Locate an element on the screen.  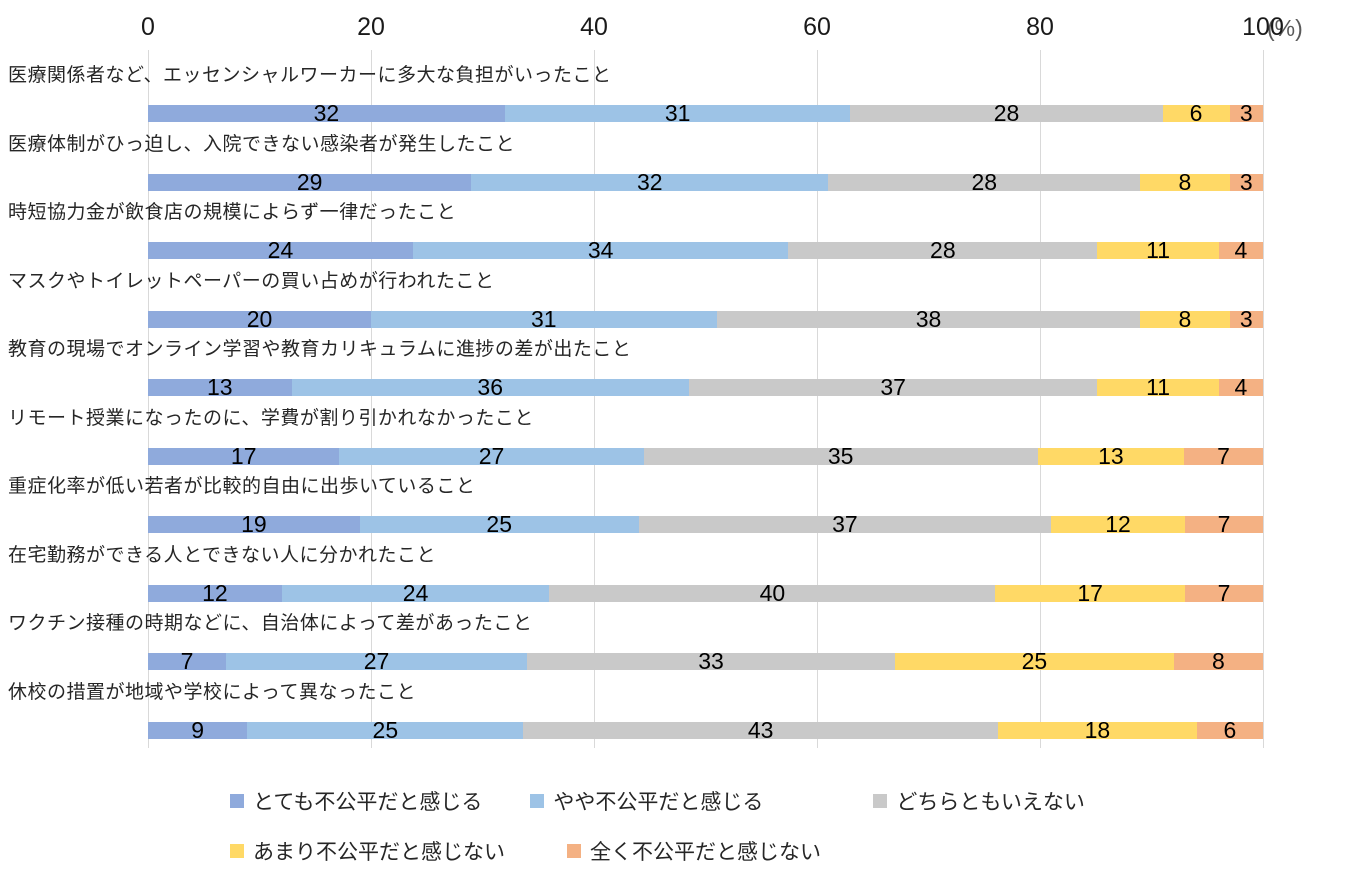
x-axis-tick: 0 is located at coordinates (148, 27).